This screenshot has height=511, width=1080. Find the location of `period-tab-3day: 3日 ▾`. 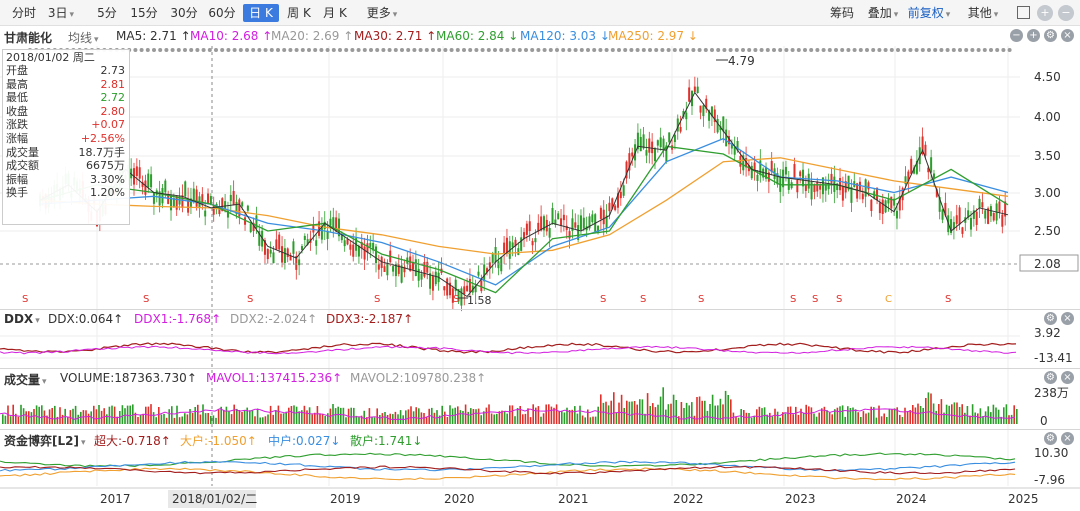

period-tab-3day: 3日 ▾ is located at coordinates (61, 13).